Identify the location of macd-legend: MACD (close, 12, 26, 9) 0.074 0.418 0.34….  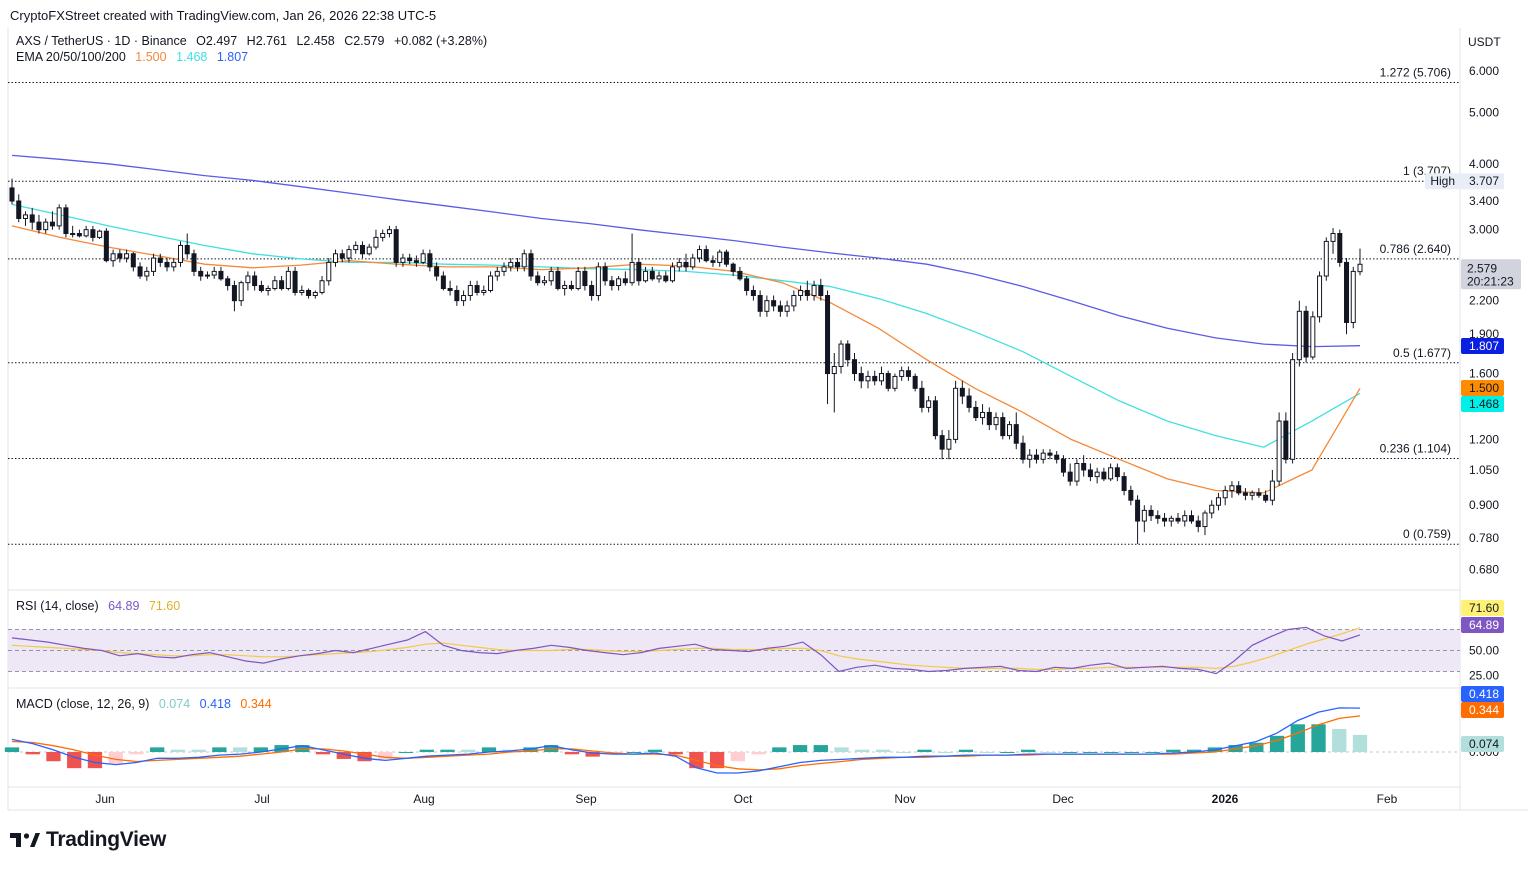
(144, 704).